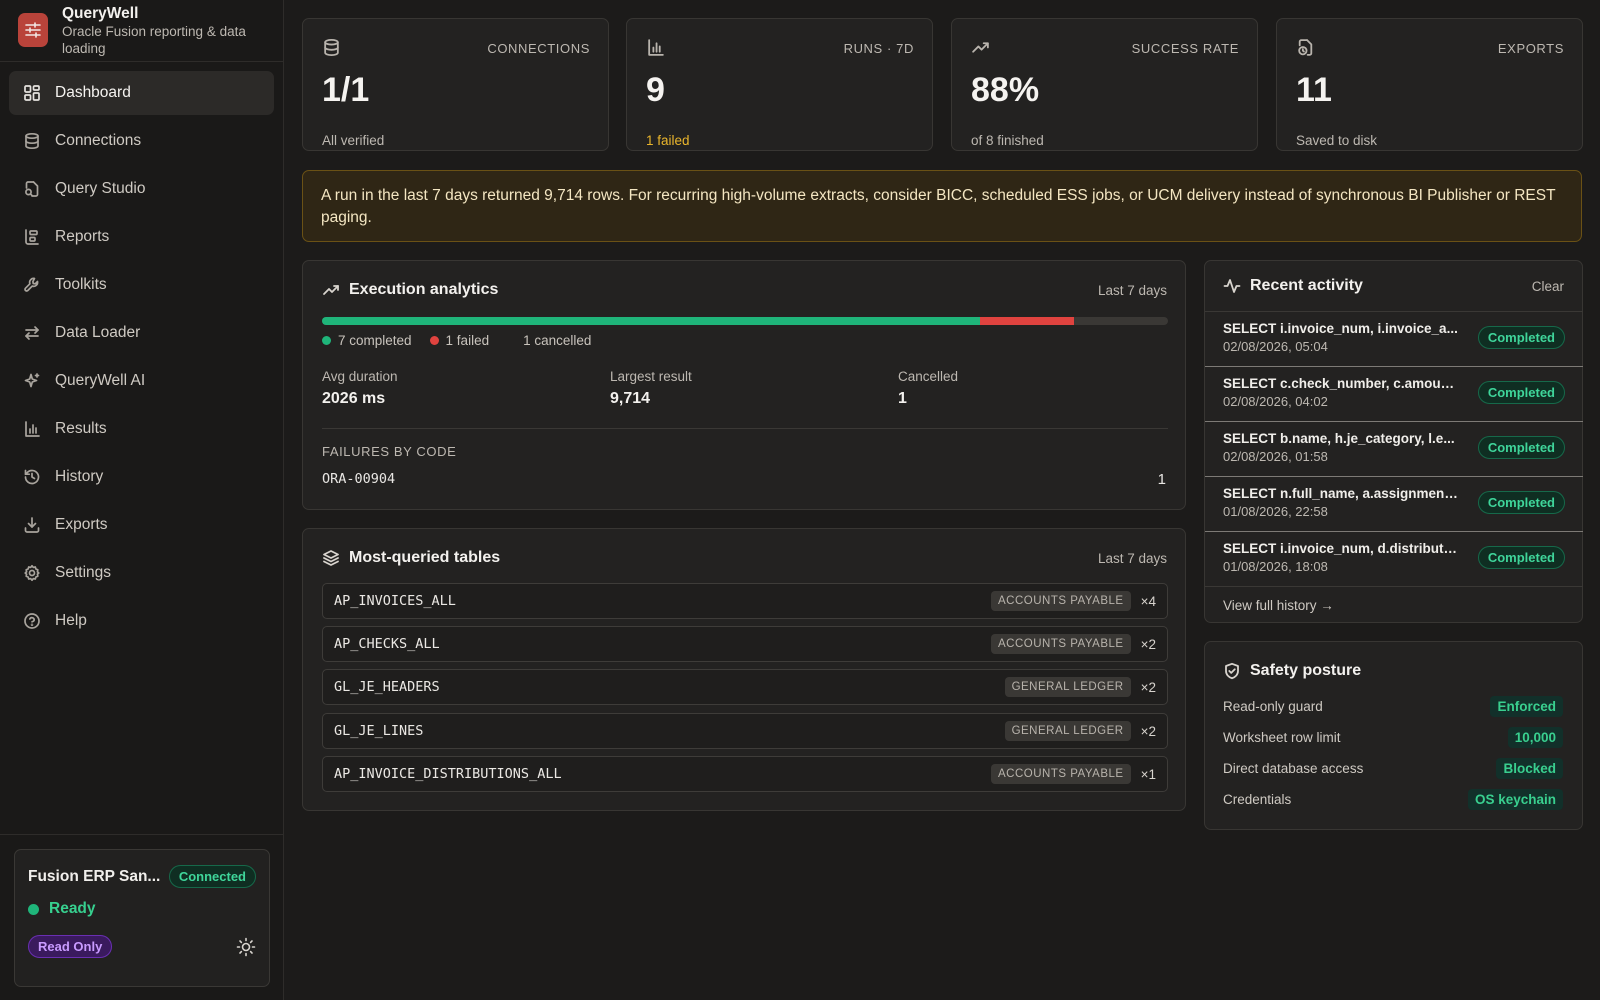 This screenshot has height=1000, width=1600. Describe the element at coordinates (93, 92) in the screenshot. I see `nav-label: Dashboard` at that location.